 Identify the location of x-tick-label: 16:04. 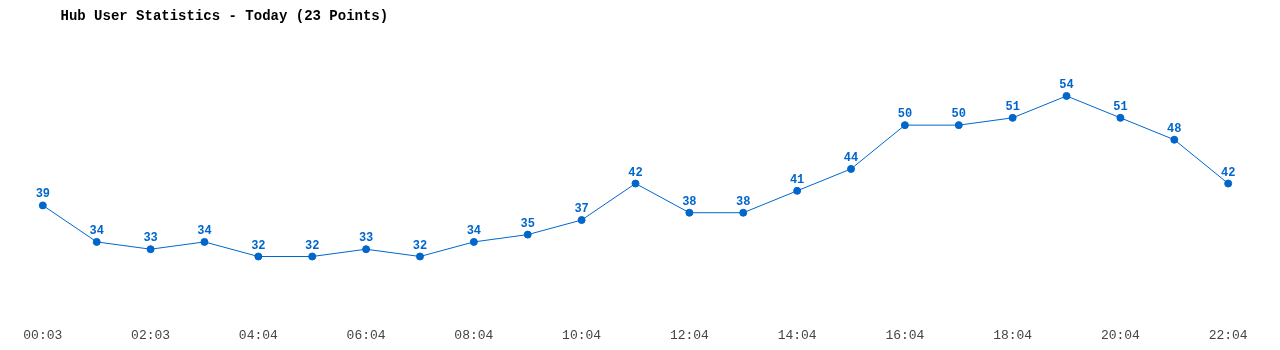
(905, 335).